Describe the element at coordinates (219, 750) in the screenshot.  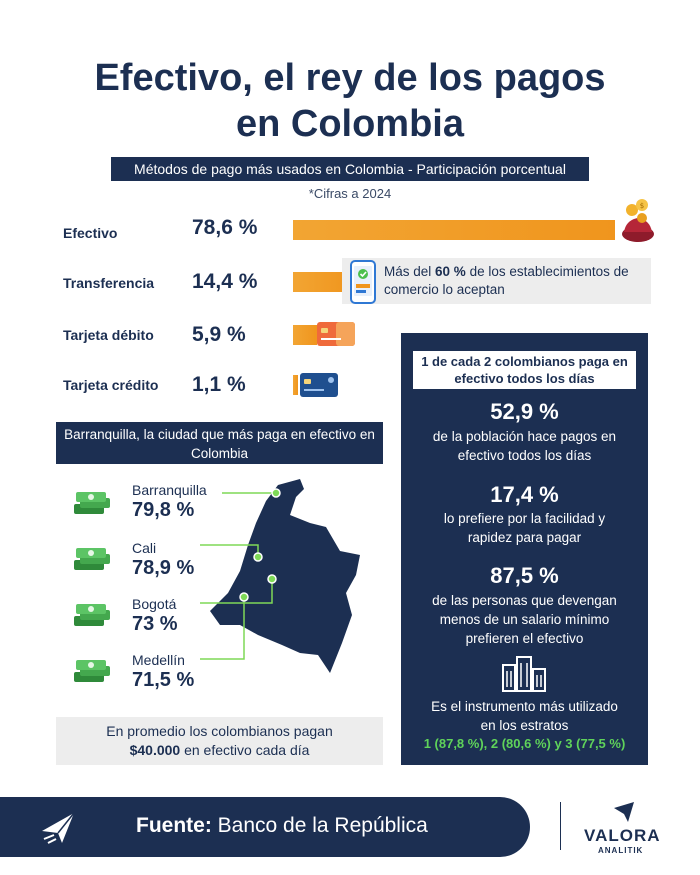
I see `average-line-2: $40.000 en efectivo cada día` at that location.